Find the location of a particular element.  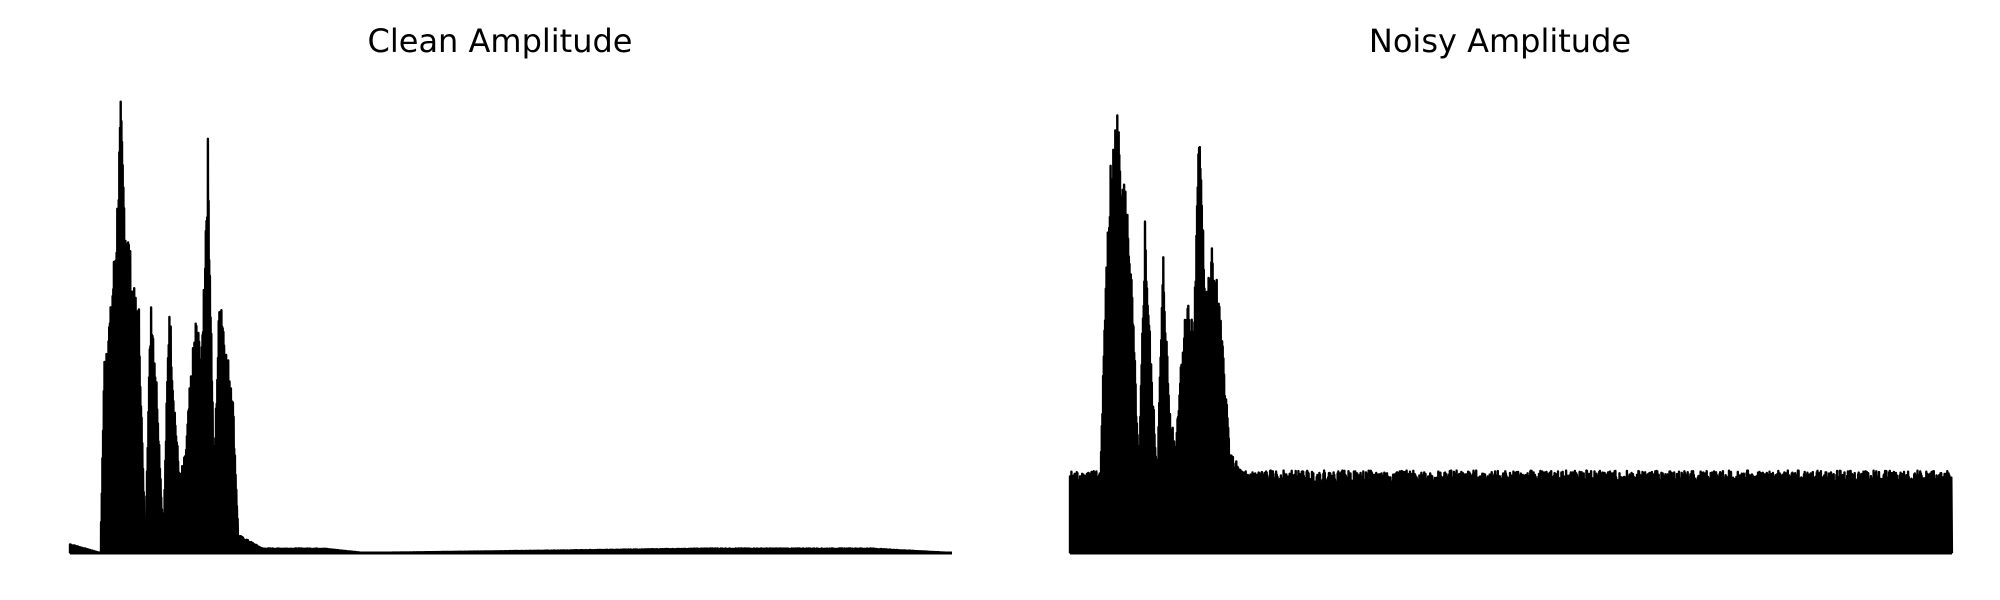

chart-title: Clean Amplitude is located at coordinates (500, 41).